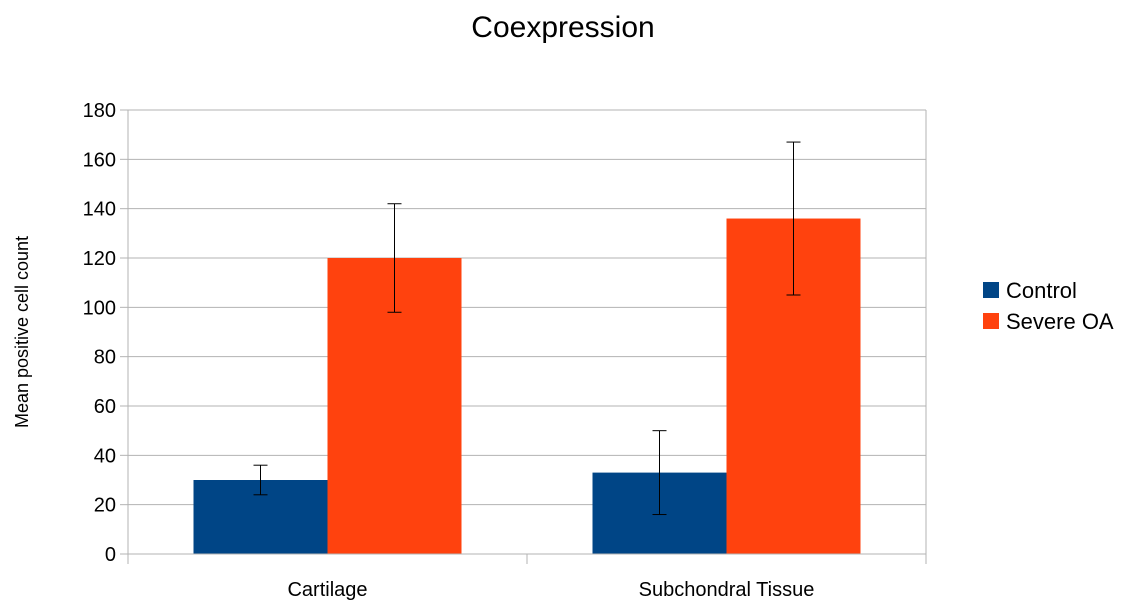 This screenshot has width=1141, height=606. Describe the element at coordinates (1041, 290) in the screenshot. I see `legend-label: Control` at that location.